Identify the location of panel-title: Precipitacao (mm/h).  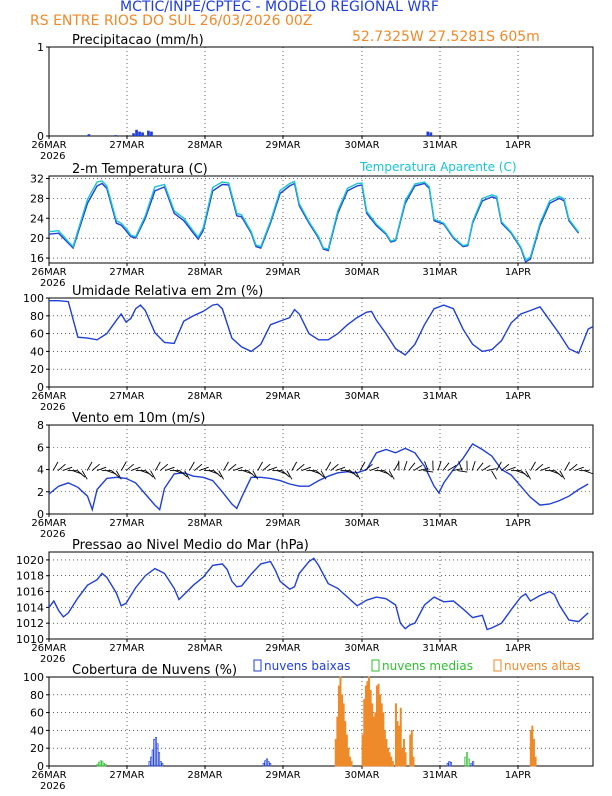
(138, 40).